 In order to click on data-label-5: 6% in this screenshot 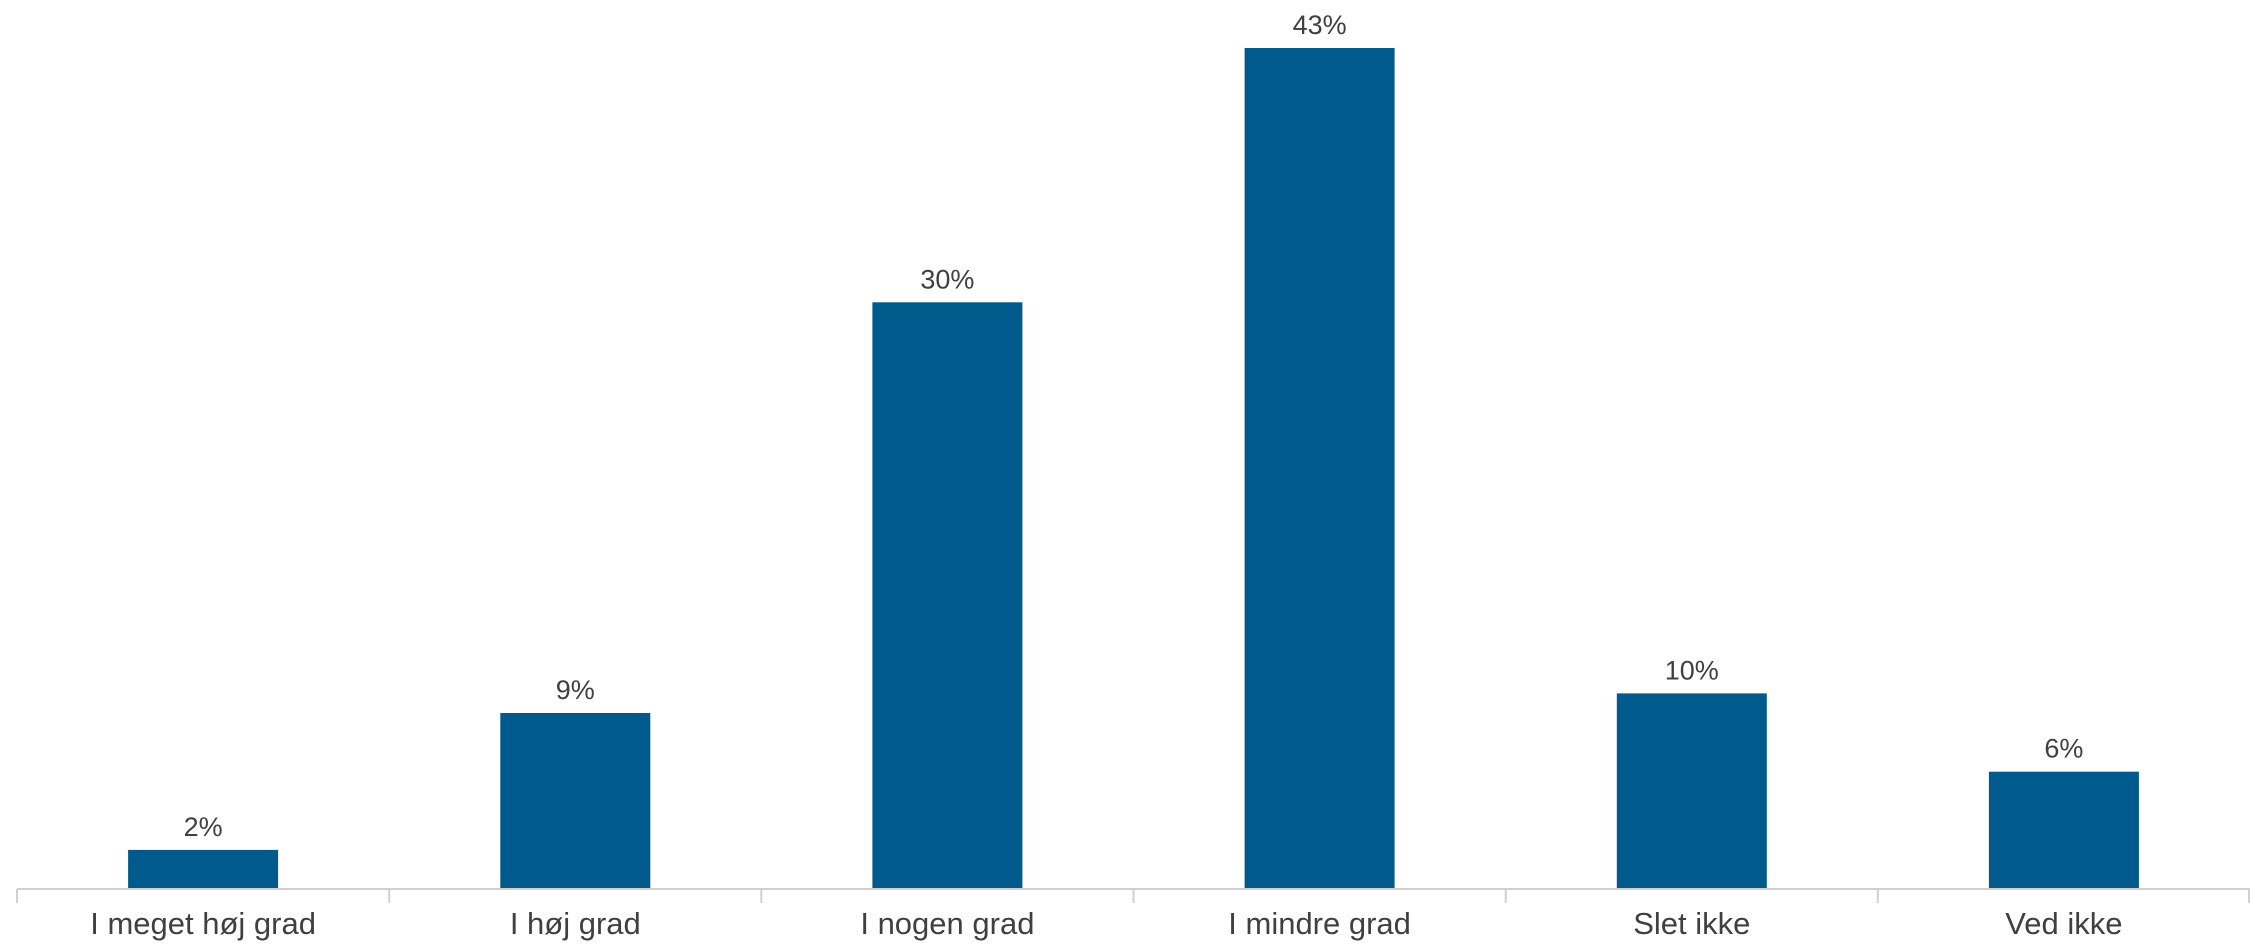, I will do `click(2063, 749)`.